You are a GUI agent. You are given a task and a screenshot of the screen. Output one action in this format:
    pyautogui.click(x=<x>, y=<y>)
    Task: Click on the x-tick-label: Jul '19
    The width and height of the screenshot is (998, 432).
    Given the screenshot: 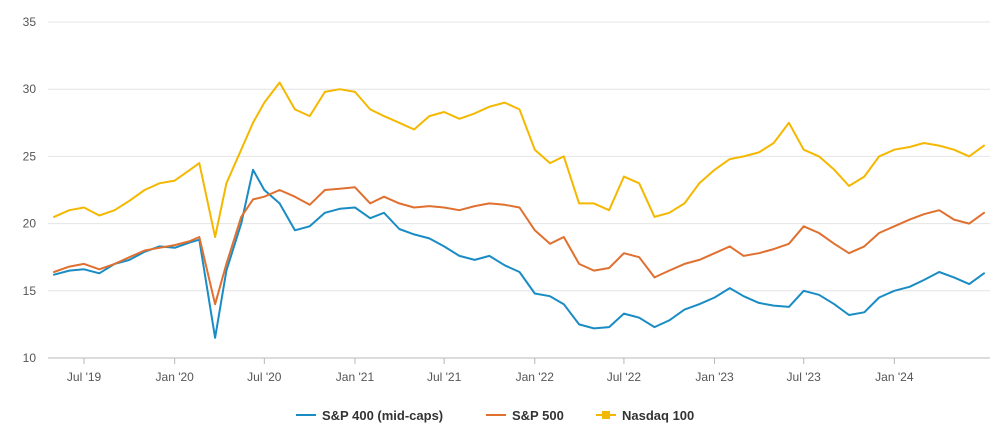 What is the action you would take?
    pyautogui.click(x=84, y=377)
    